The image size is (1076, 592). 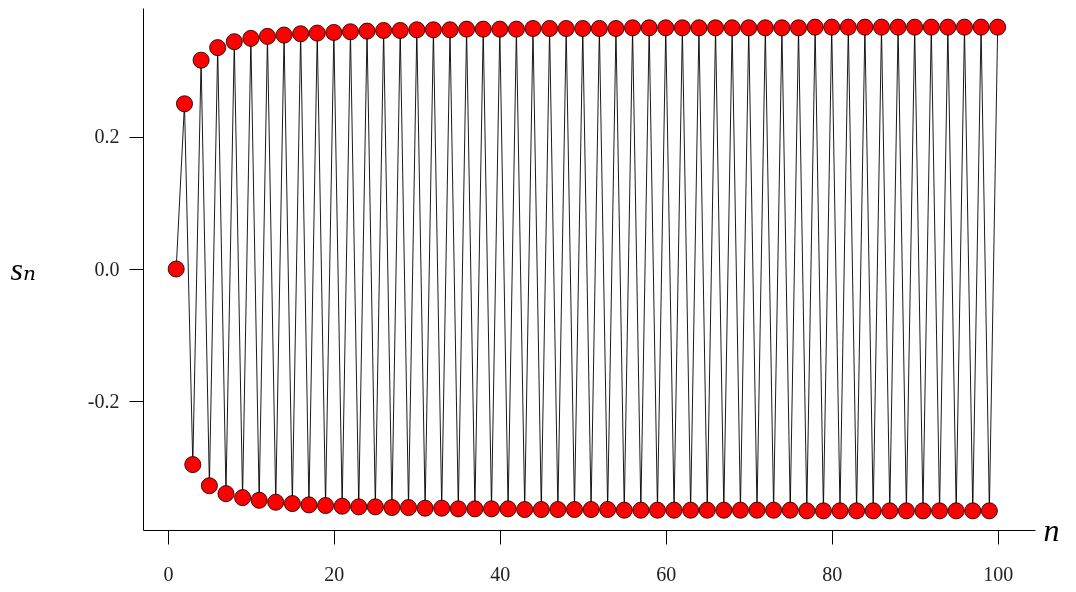 I want to click on x-tick-label: 20, so click(x=334, y=573).